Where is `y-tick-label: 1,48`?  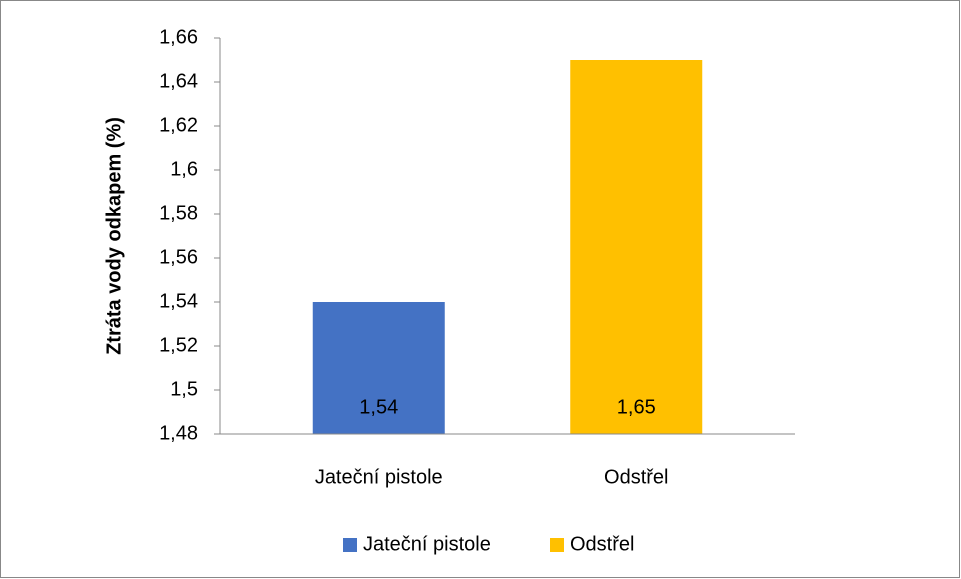
y-tick-label: 1,48 is located at coordinates (178, 433).